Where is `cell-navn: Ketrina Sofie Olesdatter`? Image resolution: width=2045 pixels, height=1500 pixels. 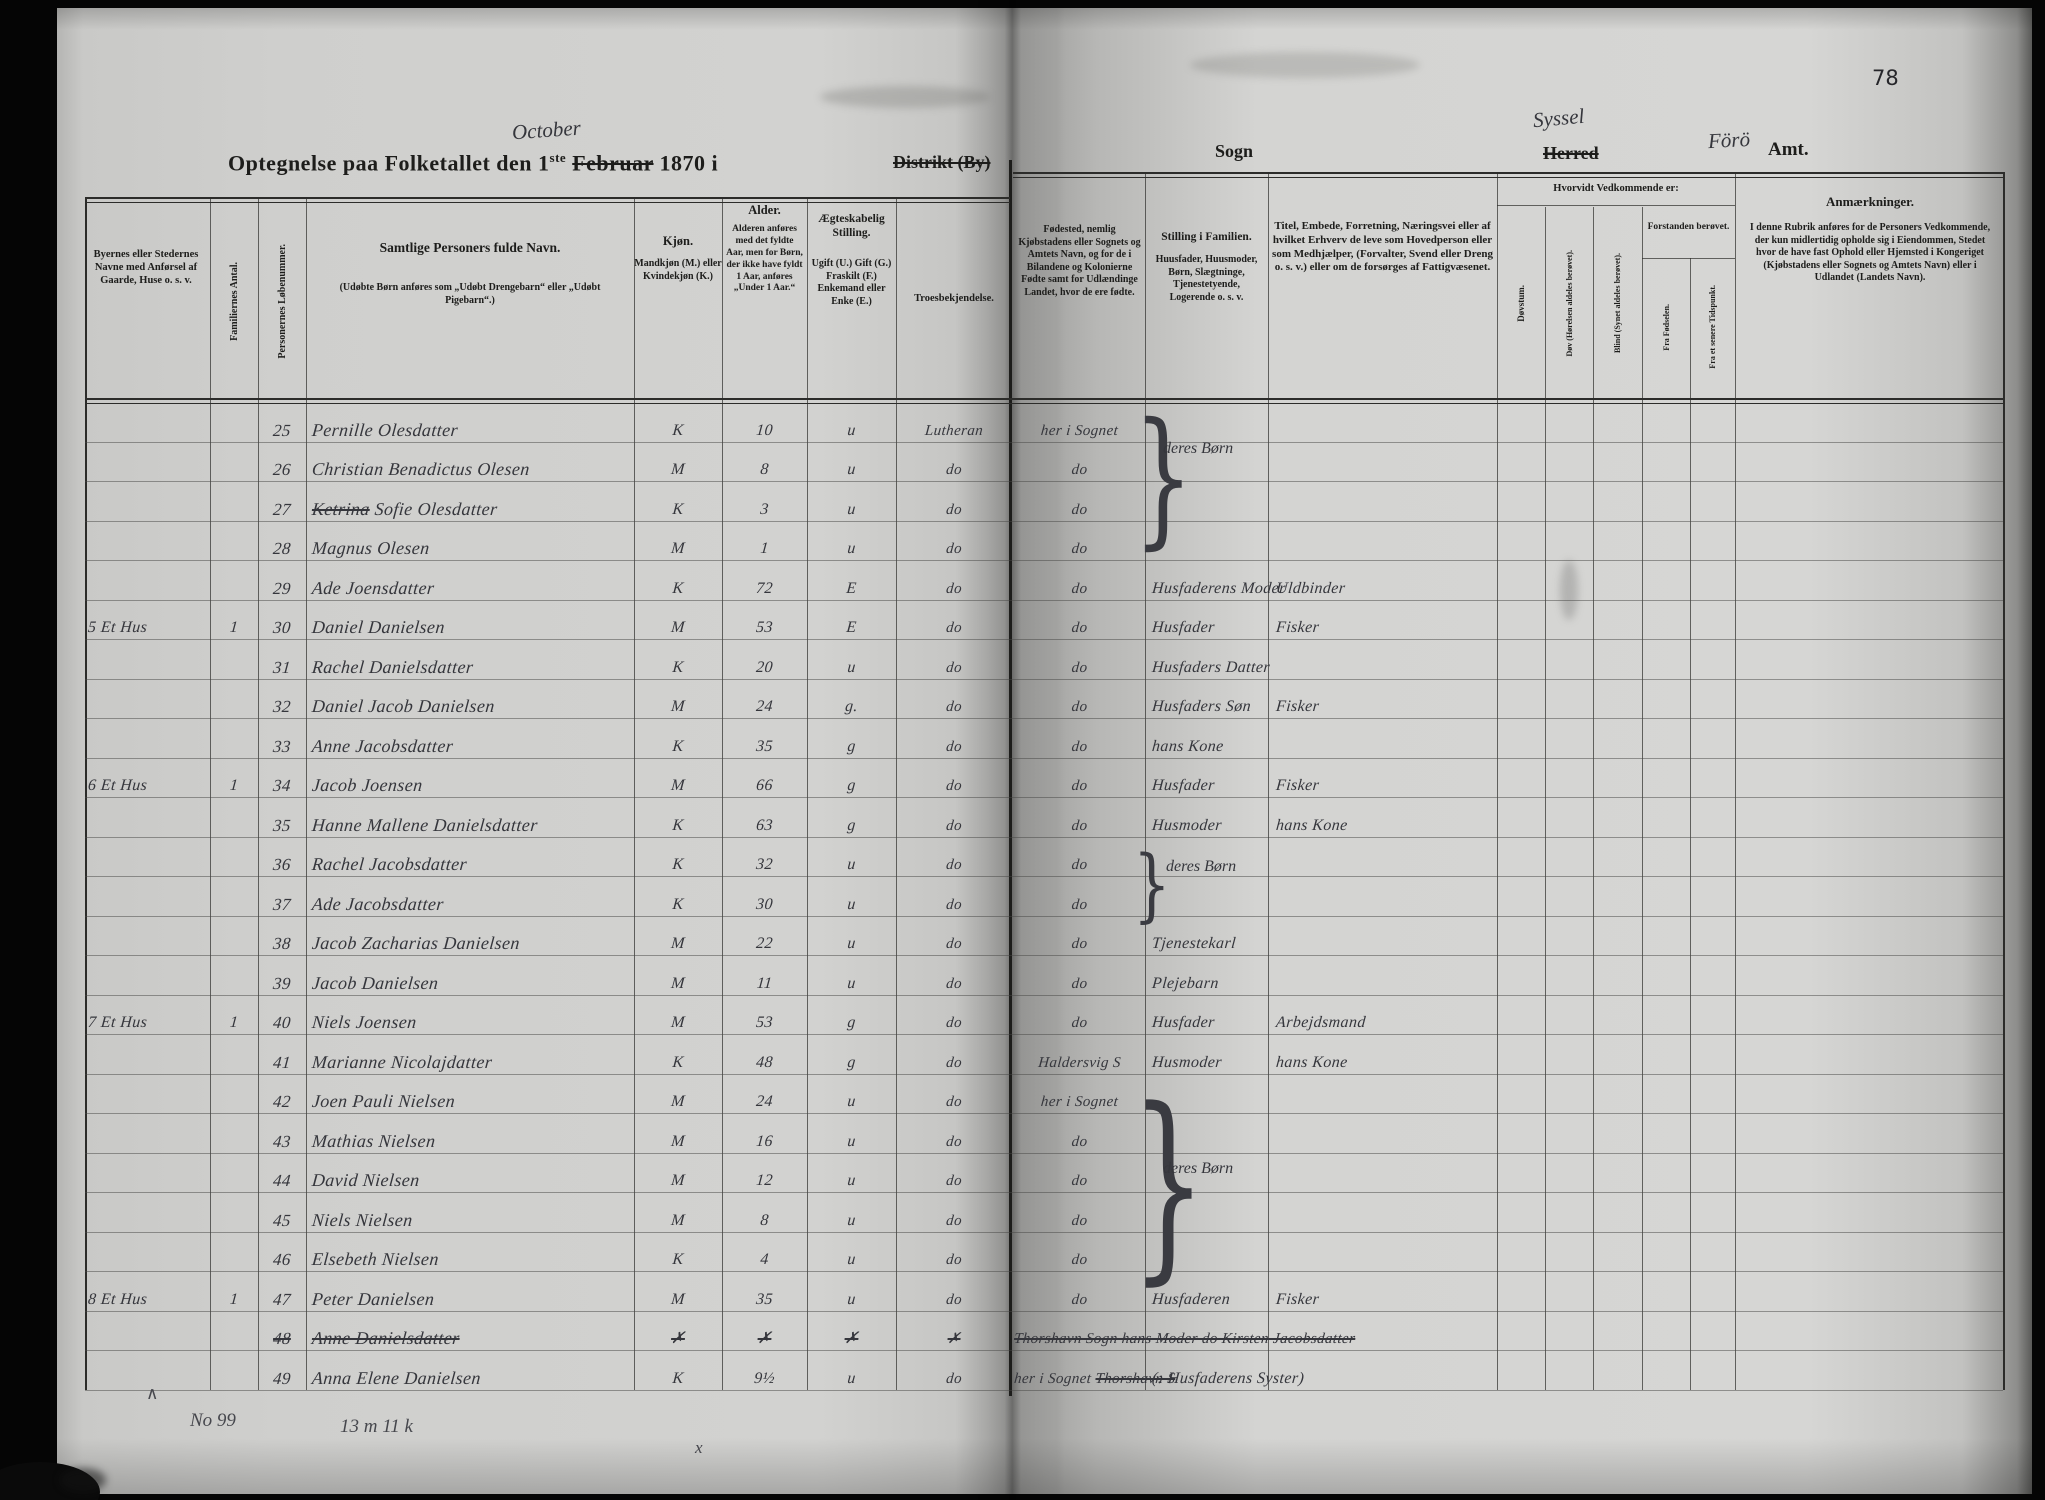
cell-navn: Ketrina Sofie Olesdatter is located at coordinates (405, 508).